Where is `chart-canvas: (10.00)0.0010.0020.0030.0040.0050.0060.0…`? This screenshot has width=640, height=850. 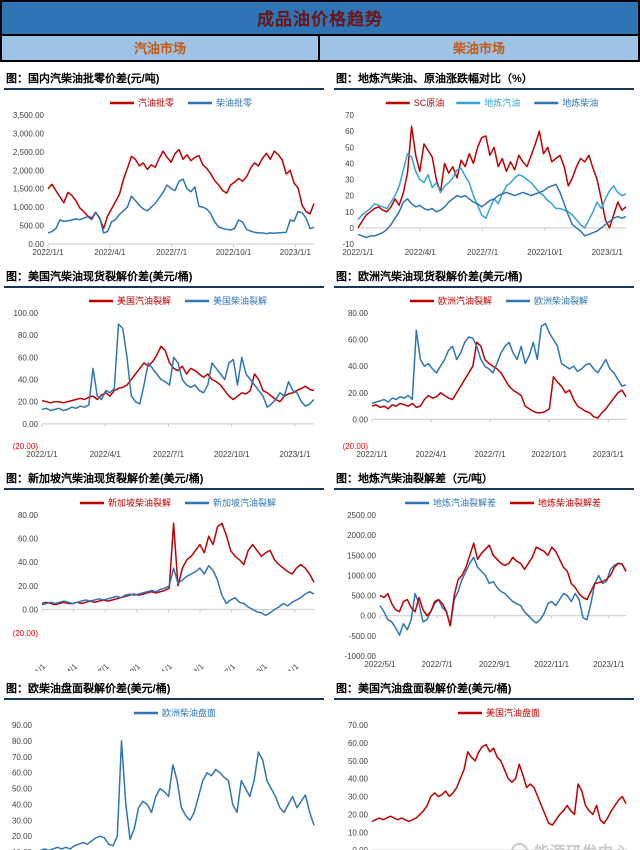 chart-canvas: (10.00)0.0010.0020.0030.0040.0050.0060.0… is located at coordinates (487, 778).